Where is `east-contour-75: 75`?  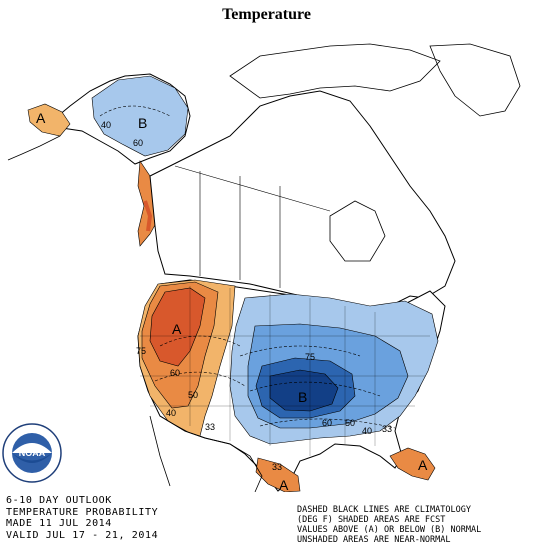
east-contour-75: 75 is located at coordinates (310, 357).